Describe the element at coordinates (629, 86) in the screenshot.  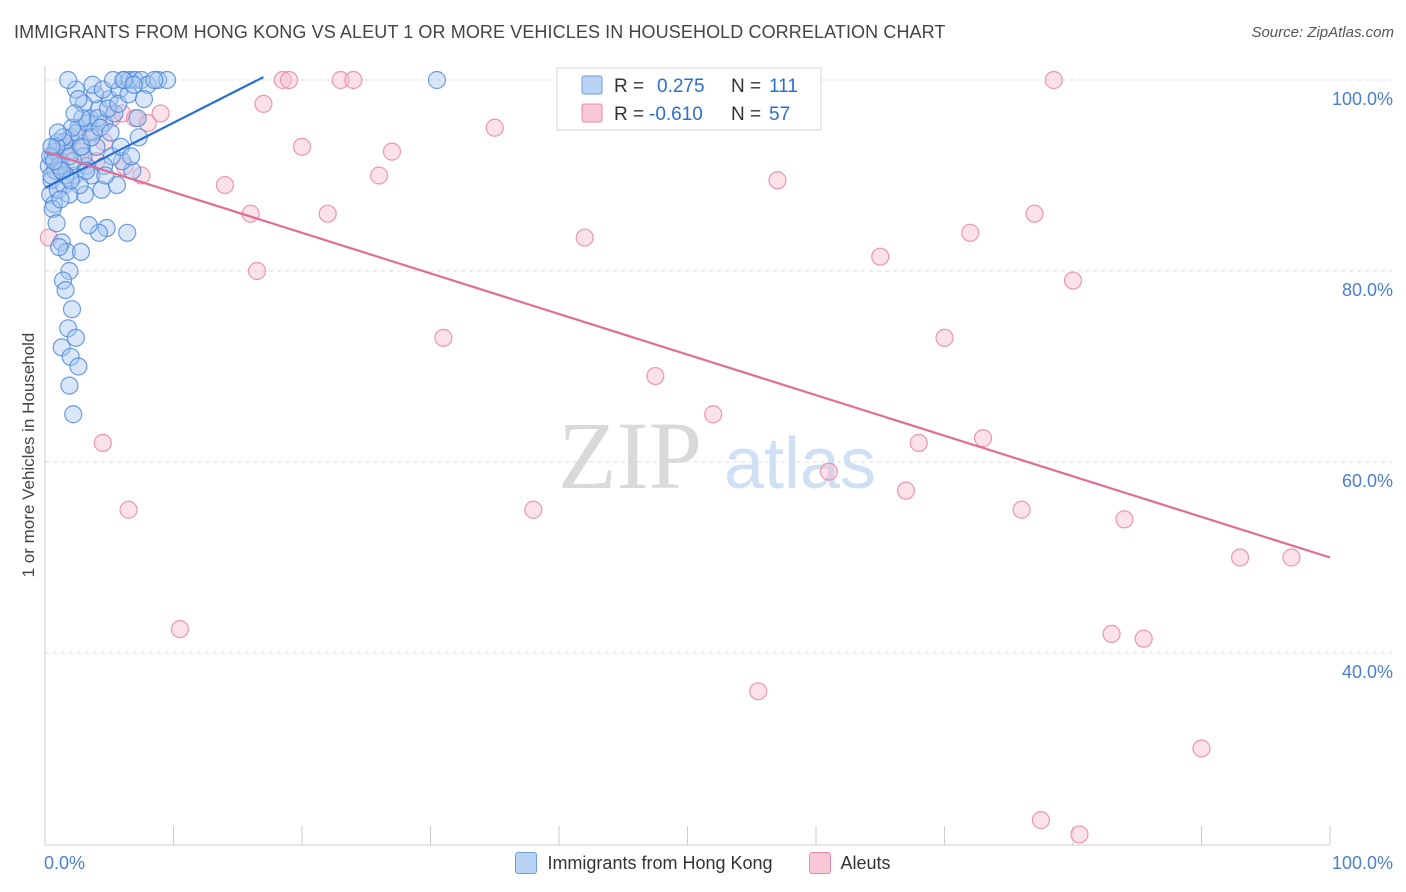
I see `stats-r-label-blue: R =` at that location.